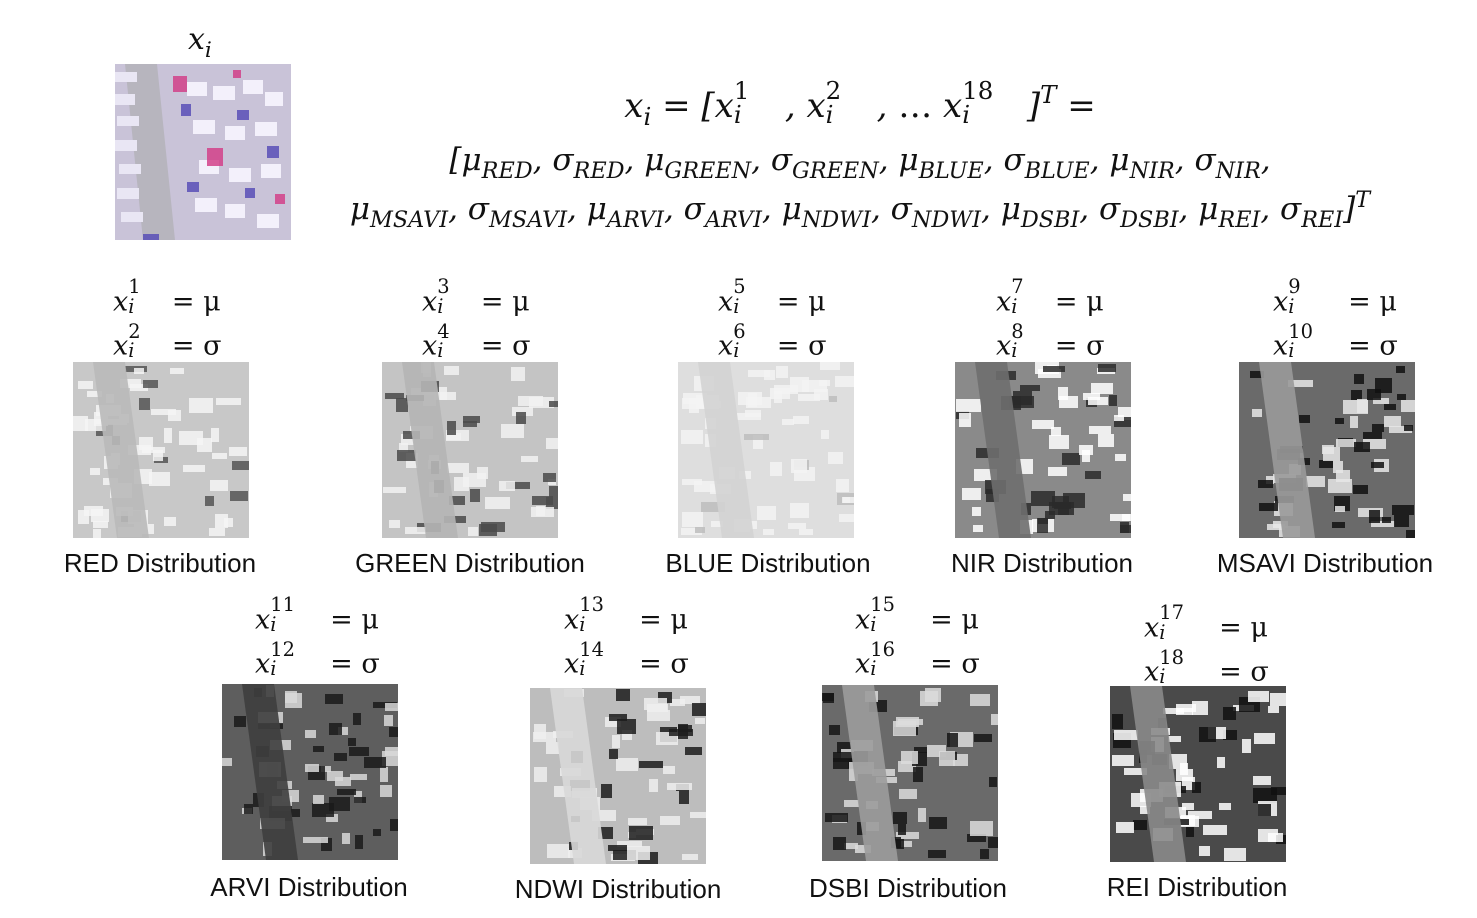 Image resolution: width=1477 pixels, height=918 pixels. I want to click on sigma-equation: x 16 i = σ, so click(917, 661).